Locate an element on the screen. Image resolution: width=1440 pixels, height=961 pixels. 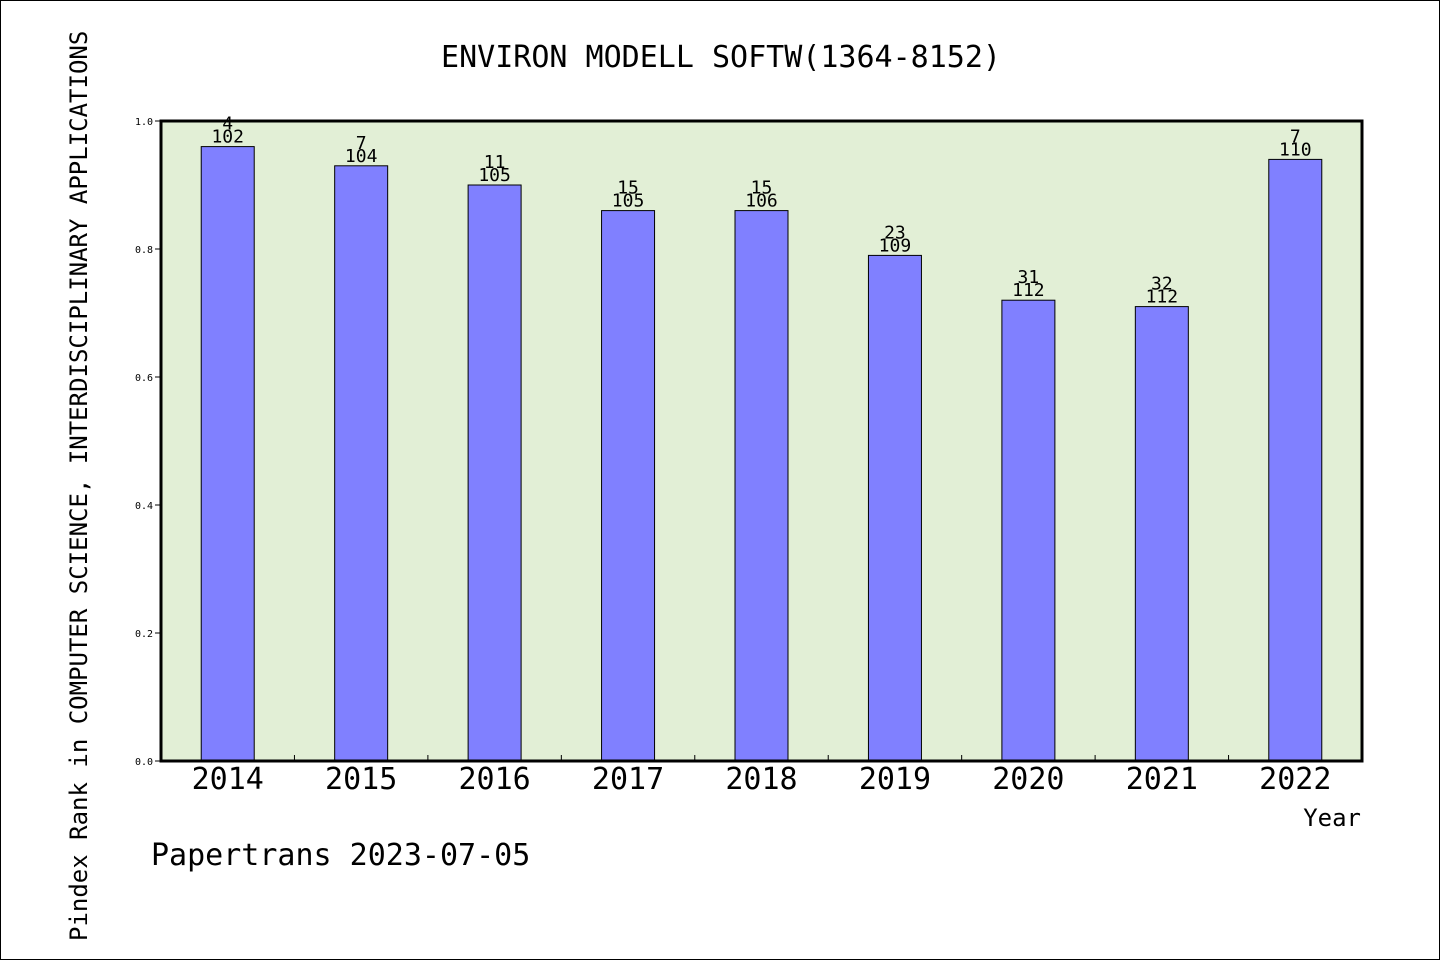
bar-total-label: 110 is located at coordinates (1295, 149).